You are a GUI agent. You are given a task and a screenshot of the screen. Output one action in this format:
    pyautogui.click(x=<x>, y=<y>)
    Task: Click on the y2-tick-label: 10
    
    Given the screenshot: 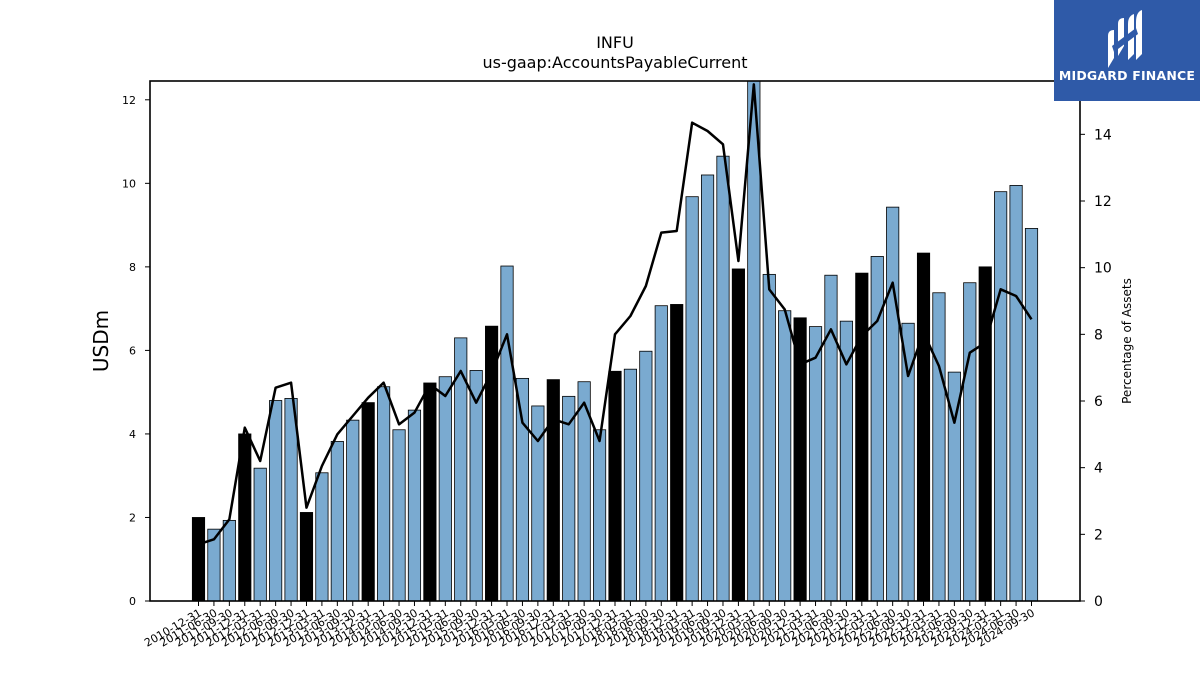 What is the action you would take?
    pyautogui.click(x=1103, y=269)
    